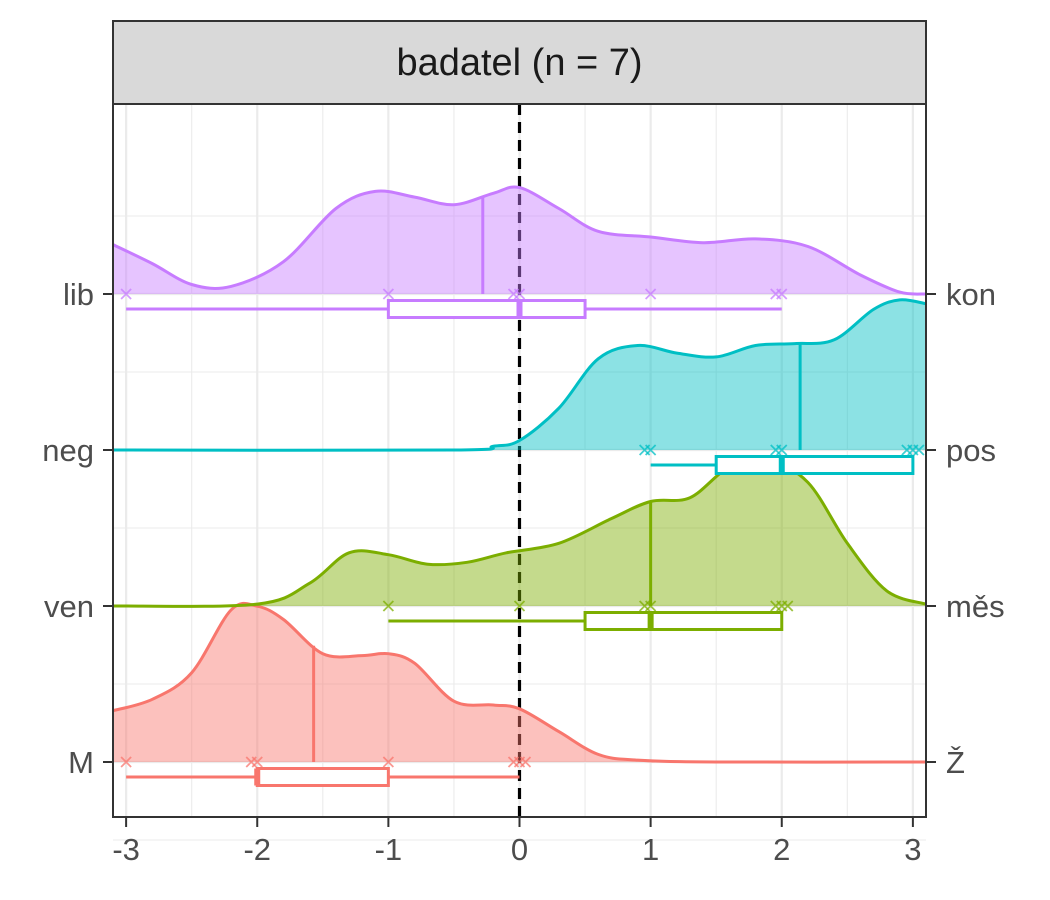 This screenshot has height=900, width=1050. I want to click on series-ven, so click(519, 545).